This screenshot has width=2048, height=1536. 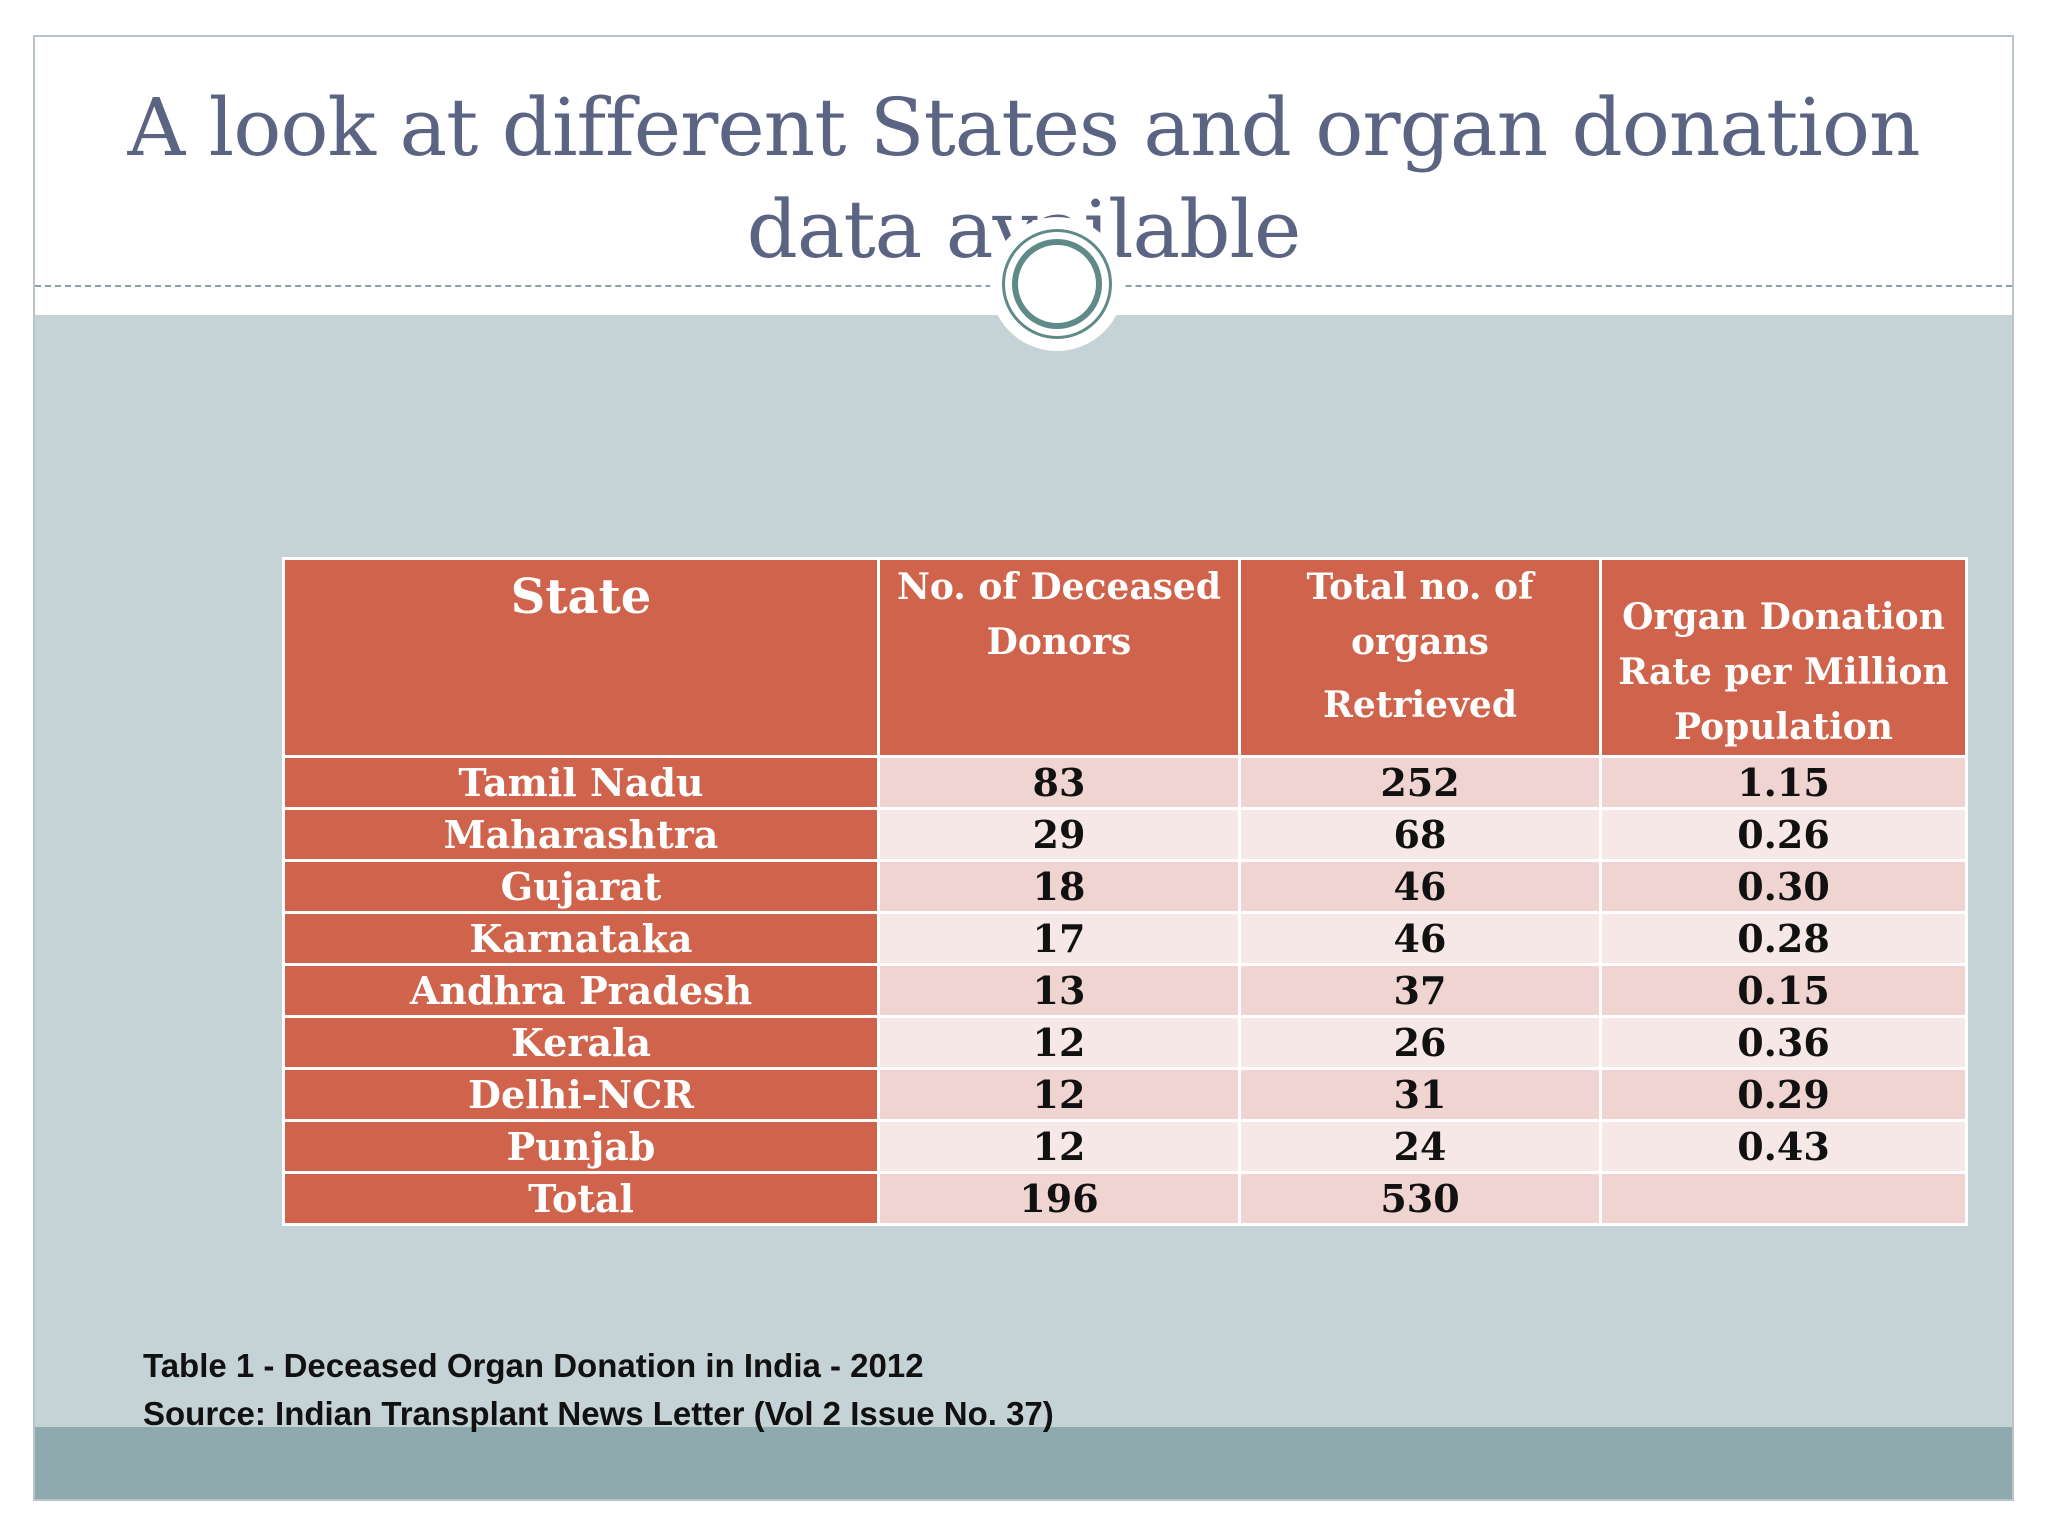 I want to click on divider-ring-inner, so click(x=1057, y=284).